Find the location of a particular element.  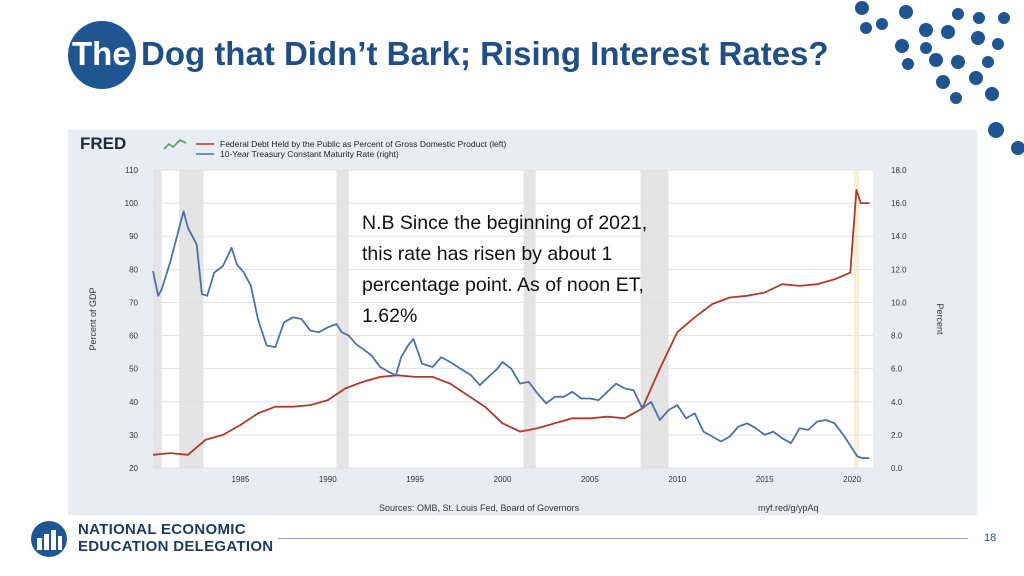

need-logo-icon is located at coordinates (49, 539).